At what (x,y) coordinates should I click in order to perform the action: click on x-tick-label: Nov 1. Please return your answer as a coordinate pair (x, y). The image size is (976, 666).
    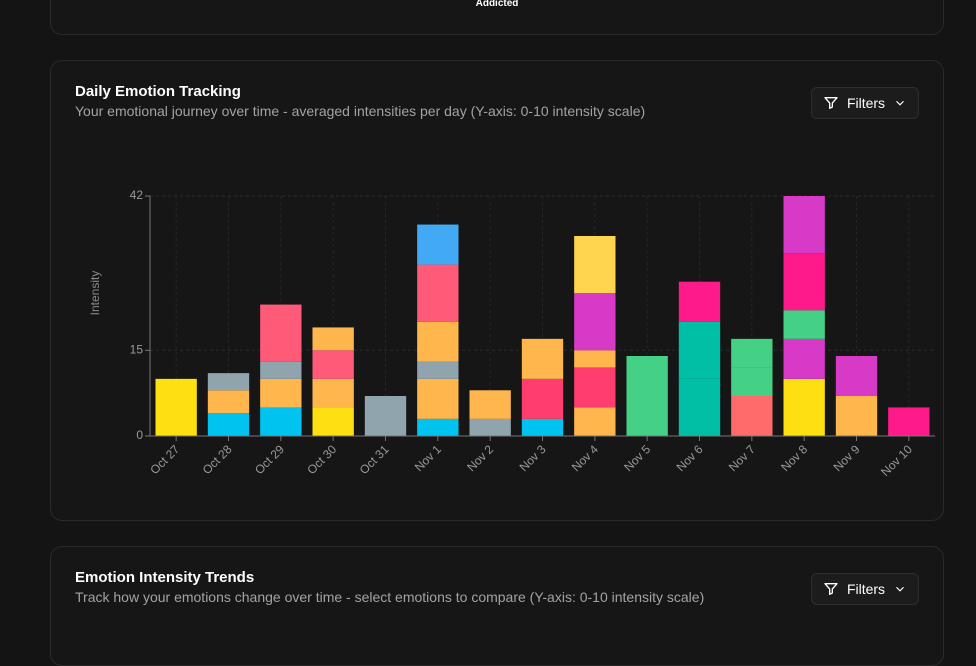
    Looking at the image, I should click on (428, 458).